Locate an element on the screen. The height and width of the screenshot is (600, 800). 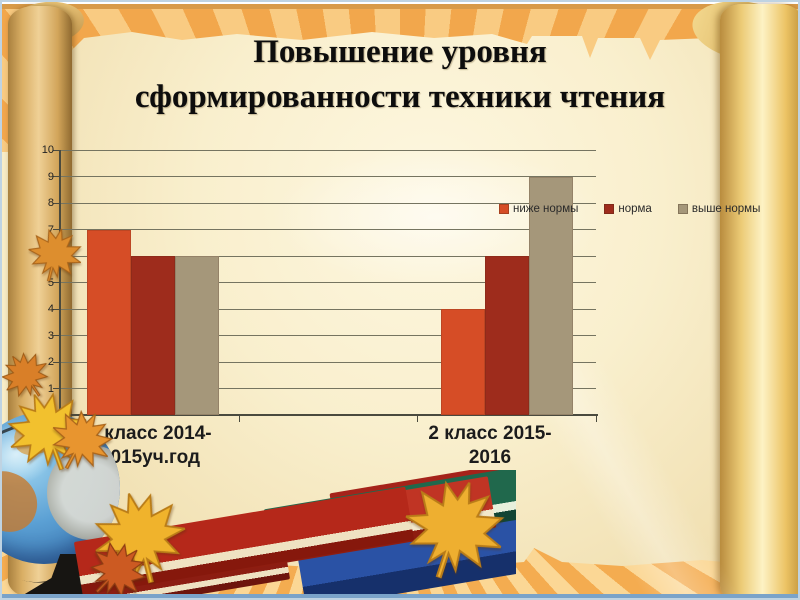
x-axis-line is located at coordinates (328, 415).